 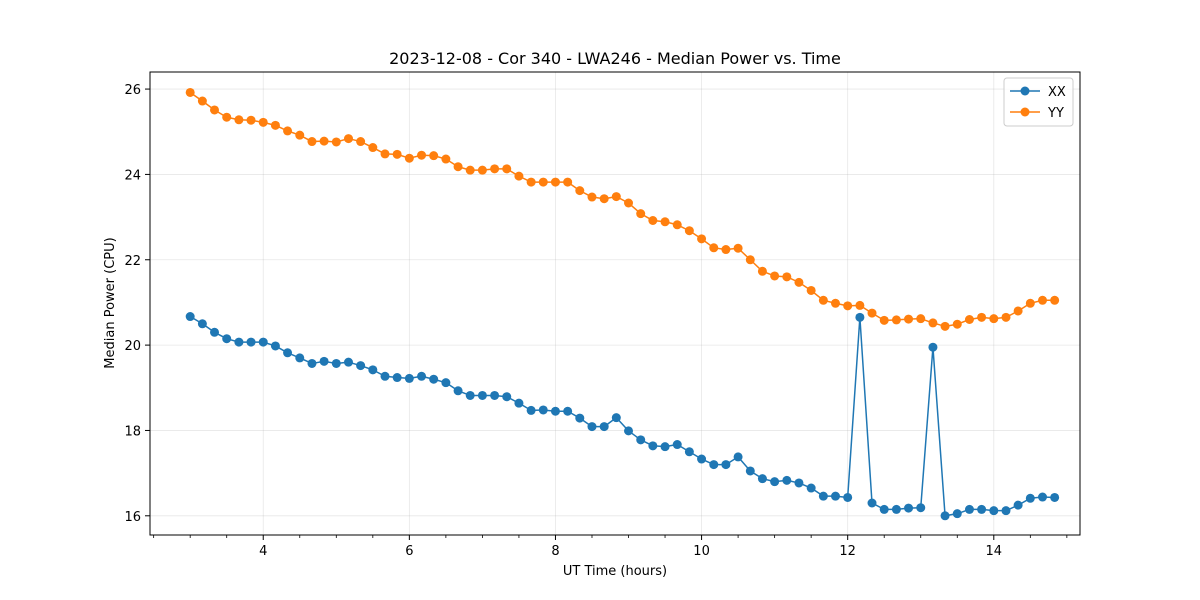 I want to click on x-tick-label: 12, so click(x=847, y=551).